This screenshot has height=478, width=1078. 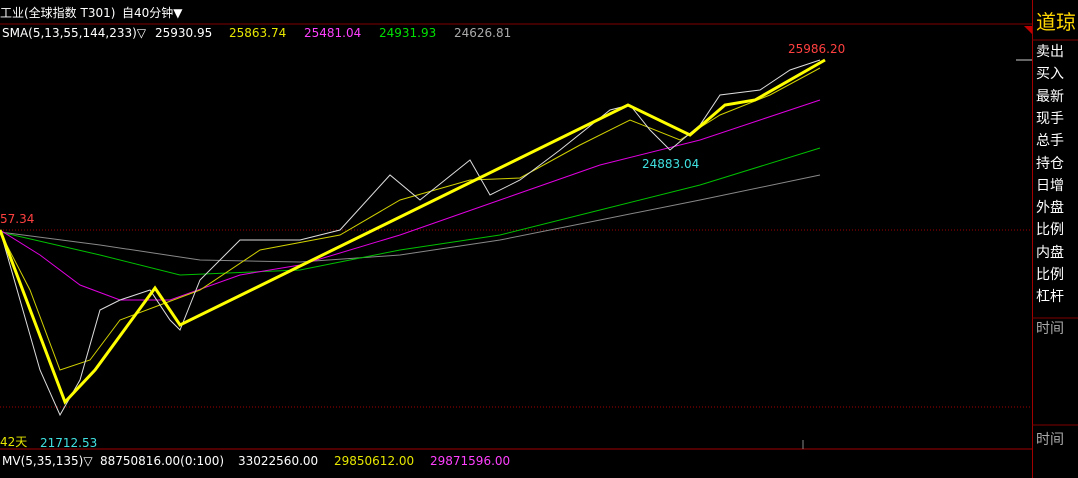 I want to click on side-row: 买入, so click(x=1050, y=74).